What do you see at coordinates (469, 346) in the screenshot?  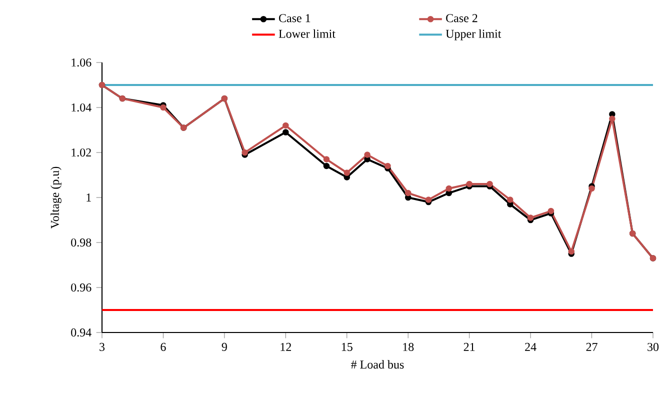 I see `x-tick-label: 21` at bounding box center [469, 346].